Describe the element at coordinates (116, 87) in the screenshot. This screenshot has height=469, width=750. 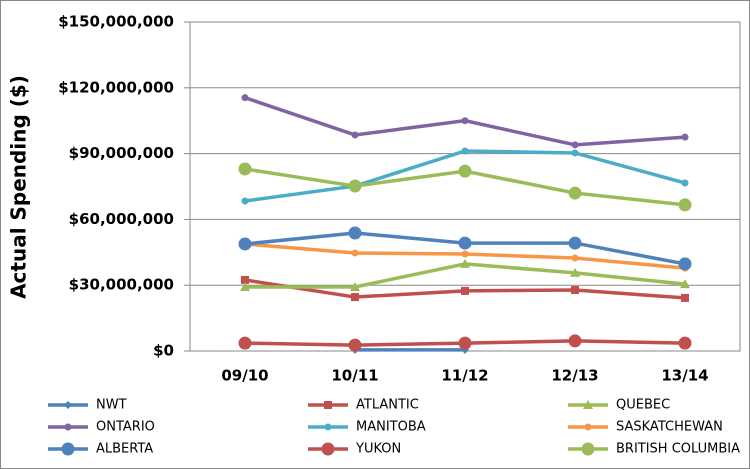
I see `y-tick-label: $120,000,000` at that location.